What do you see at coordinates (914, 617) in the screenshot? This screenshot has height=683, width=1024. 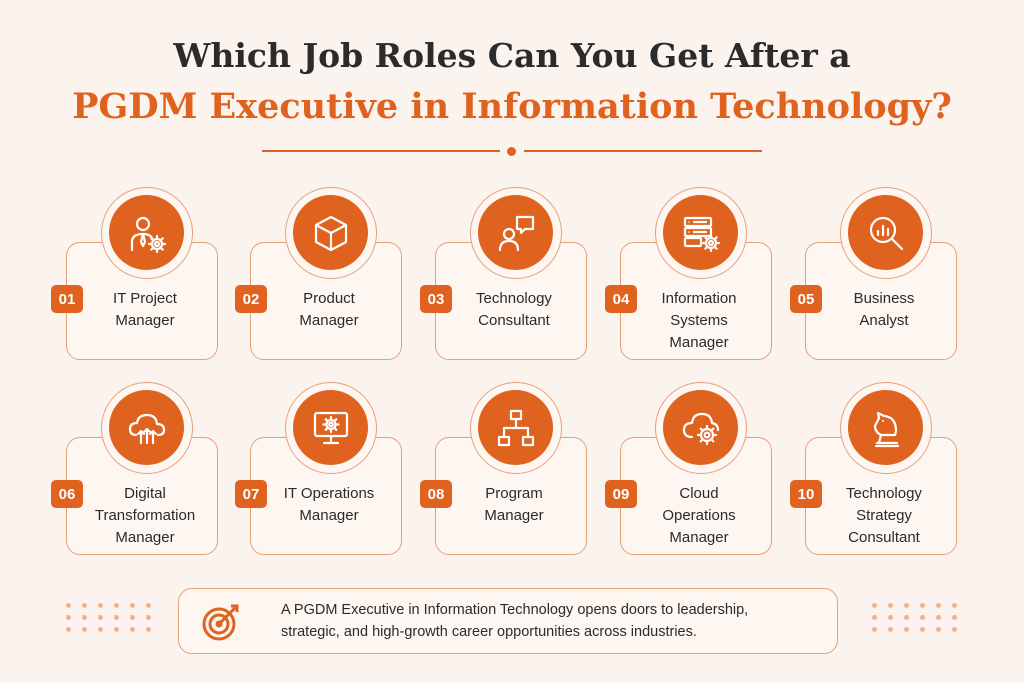 I see `decorative-dots-right` at bounding box center [914, 617].